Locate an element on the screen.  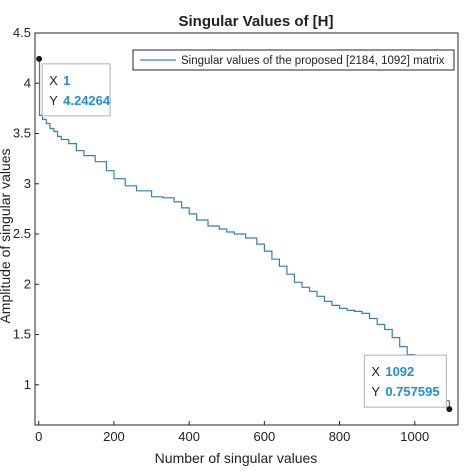
x-tick-label: 1000 is located at coordinates (414, 436).